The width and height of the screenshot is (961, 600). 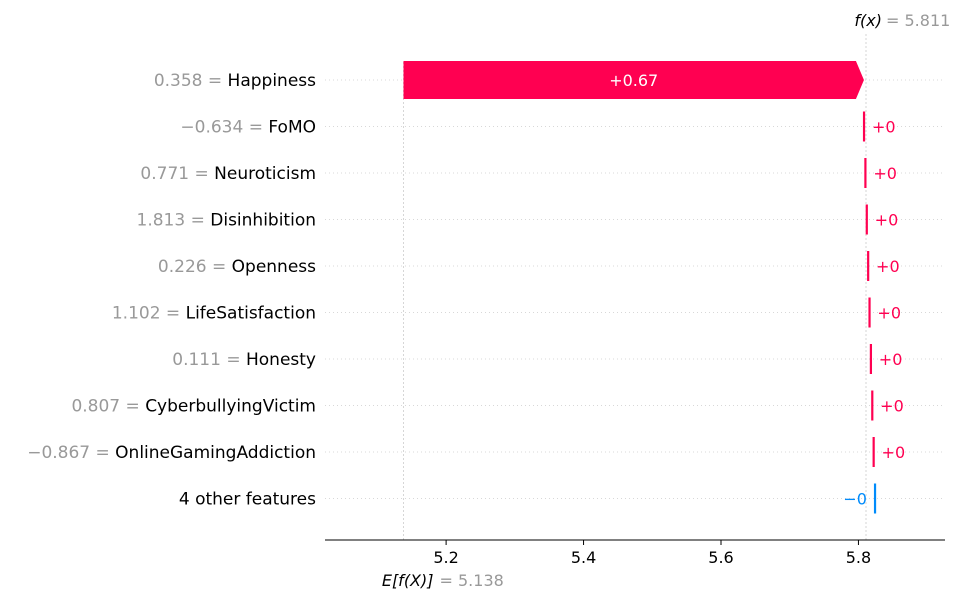 I want to click on base-value-label: E[f(X)], so click(x=408, y=580).